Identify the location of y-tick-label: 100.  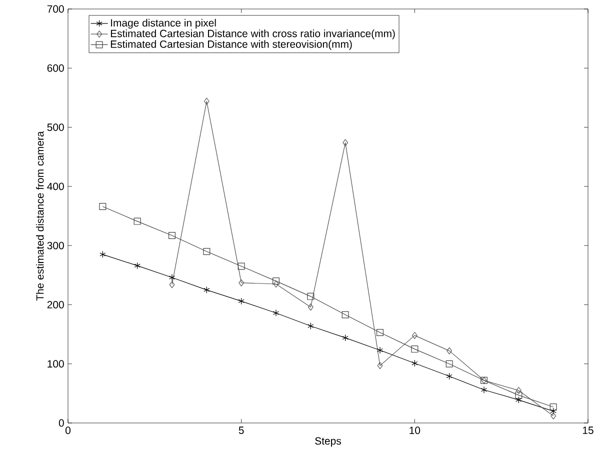
(56, 364).